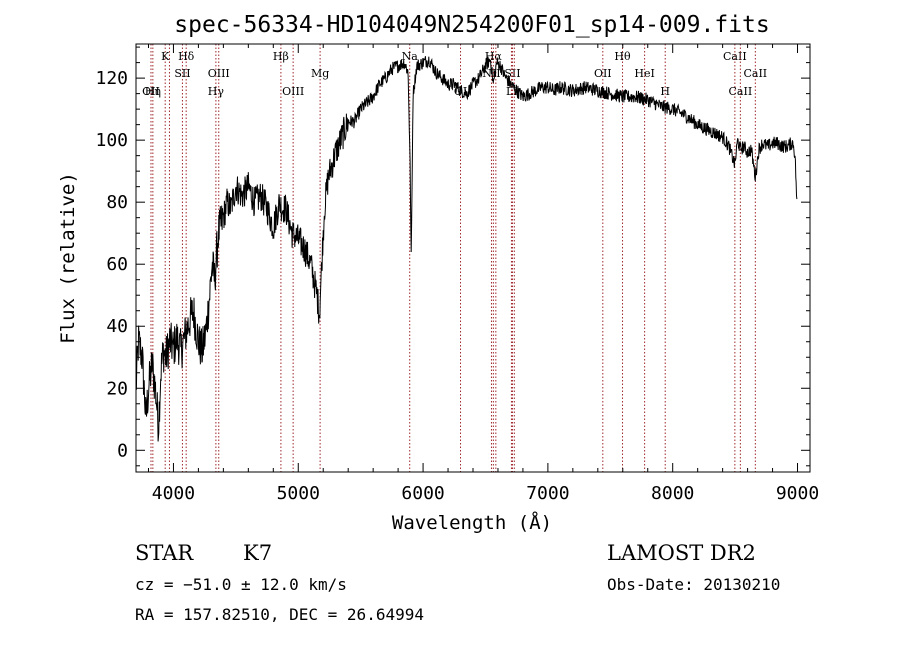 The width and height of the screenshot is (900, 649). Describe the element at coordinates (281, 56) in the screenshot. I see `line-marker-label: Hβ` at that location.